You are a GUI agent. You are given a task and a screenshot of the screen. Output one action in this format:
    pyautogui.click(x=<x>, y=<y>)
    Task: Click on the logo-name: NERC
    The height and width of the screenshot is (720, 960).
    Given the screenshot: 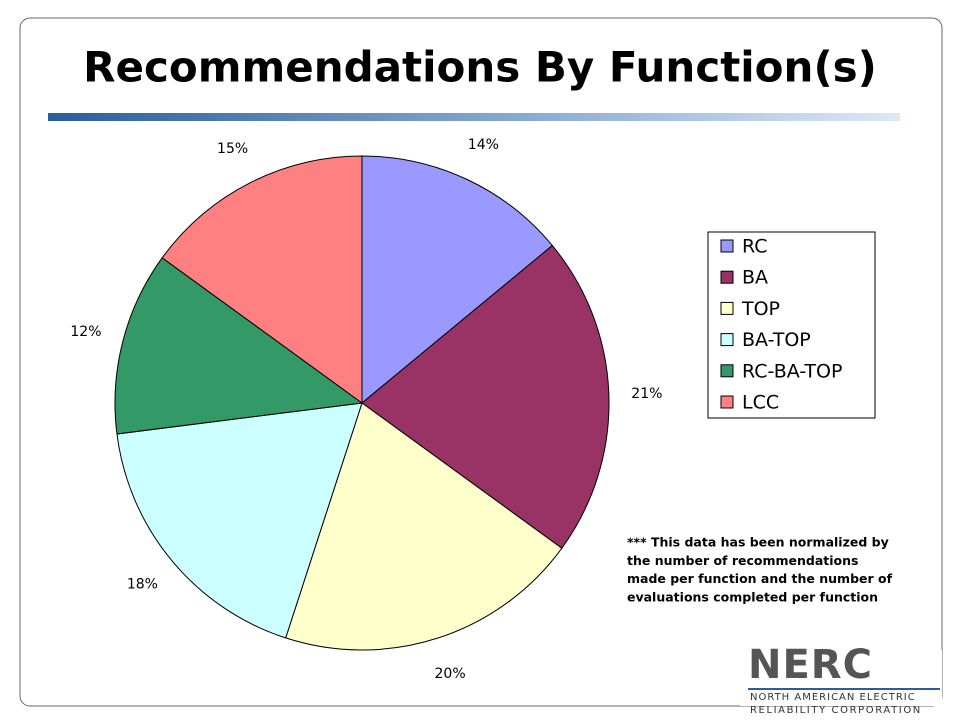 What is the action you would take?
    pyautogui.click(x=810, y=665)
    